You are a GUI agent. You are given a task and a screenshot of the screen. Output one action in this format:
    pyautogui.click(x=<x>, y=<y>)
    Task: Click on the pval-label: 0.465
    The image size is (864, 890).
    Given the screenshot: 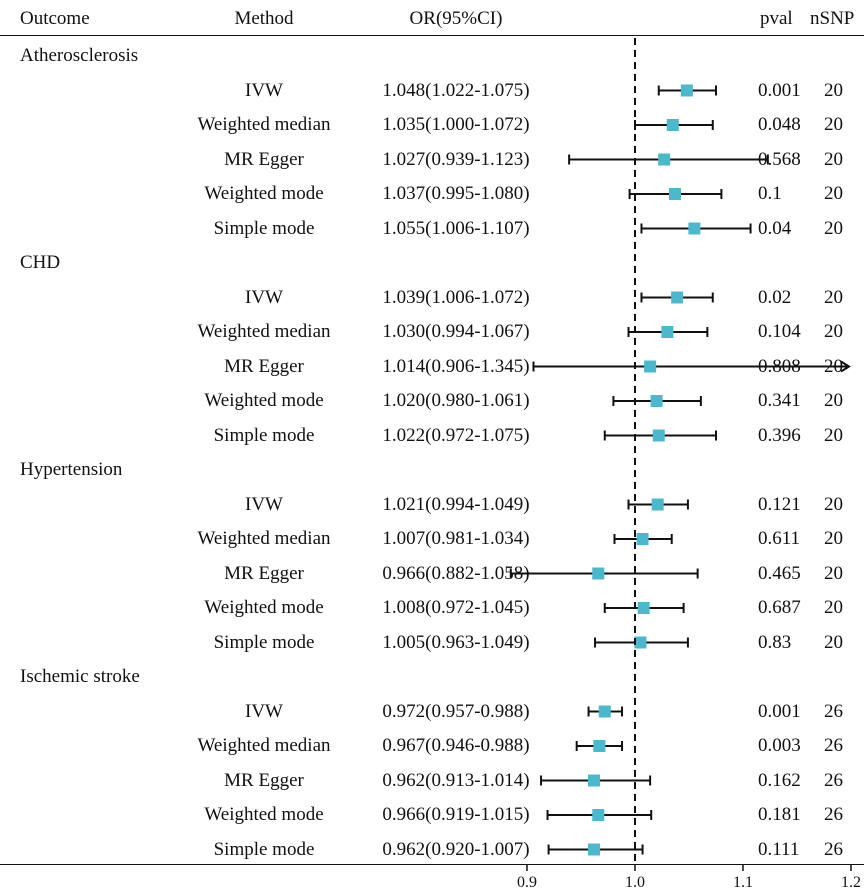 What is the action you would take?
    pyautogui.click(x=779, y=573)
    